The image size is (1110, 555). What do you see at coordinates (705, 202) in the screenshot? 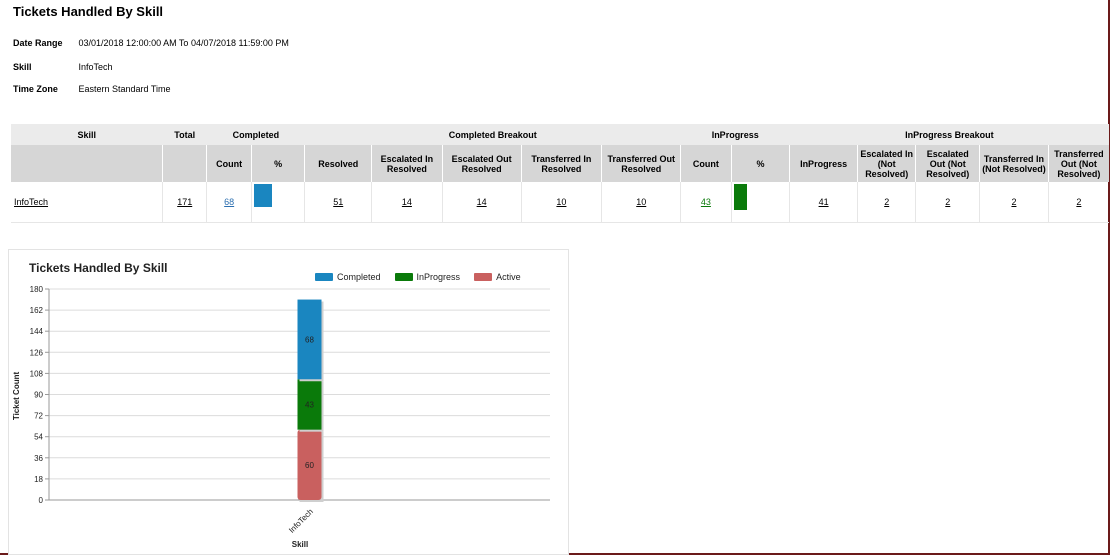
I see `inprogress-count-link: 43` at bounding box center [705, 202].